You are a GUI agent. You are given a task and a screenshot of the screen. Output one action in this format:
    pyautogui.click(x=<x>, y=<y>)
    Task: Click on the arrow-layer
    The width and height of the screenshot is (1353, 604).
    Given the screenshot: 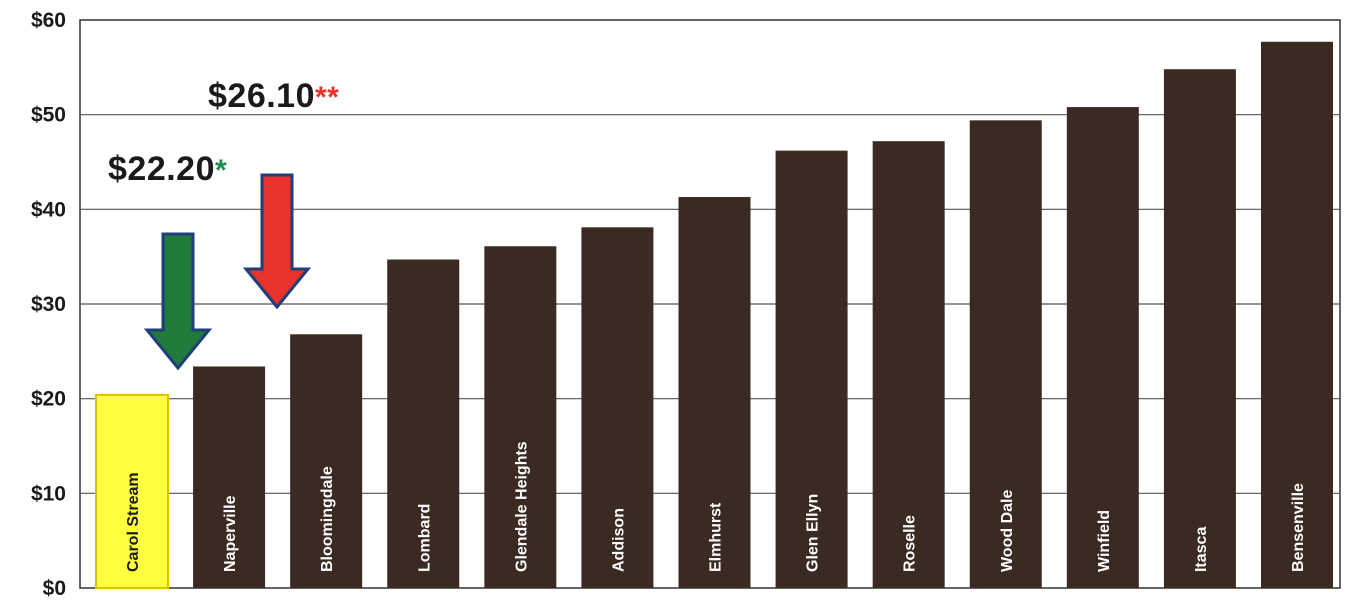 What is the action you would take?
    pyautogui.click(x=227, y=272)
    